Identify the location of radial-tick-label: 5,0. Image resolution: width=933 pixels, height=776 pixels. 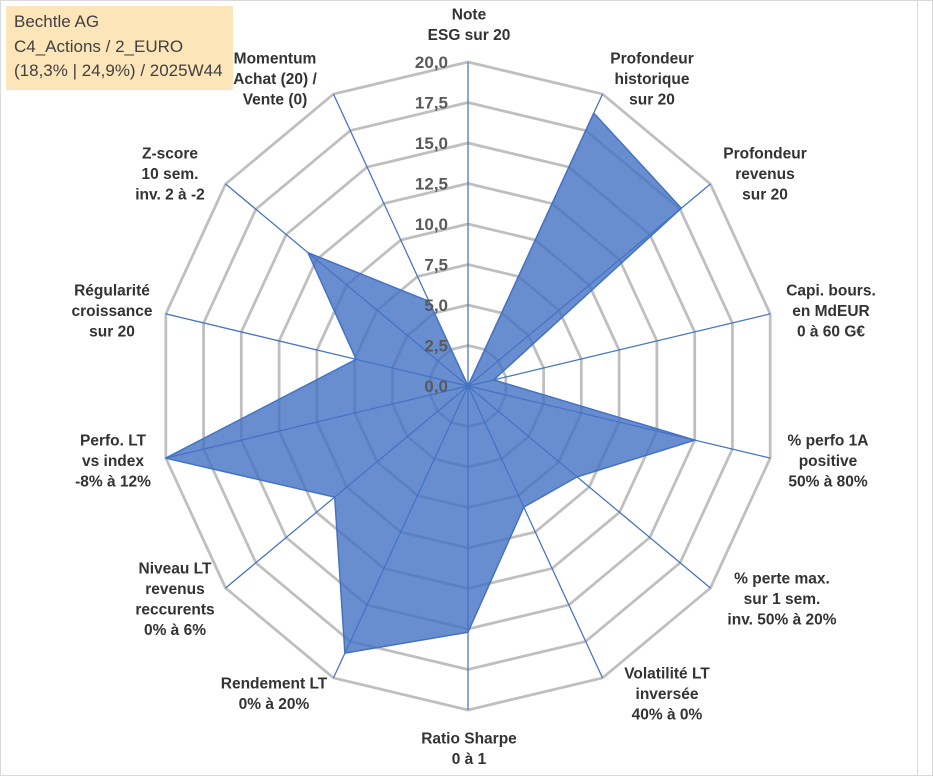
(436, 305).